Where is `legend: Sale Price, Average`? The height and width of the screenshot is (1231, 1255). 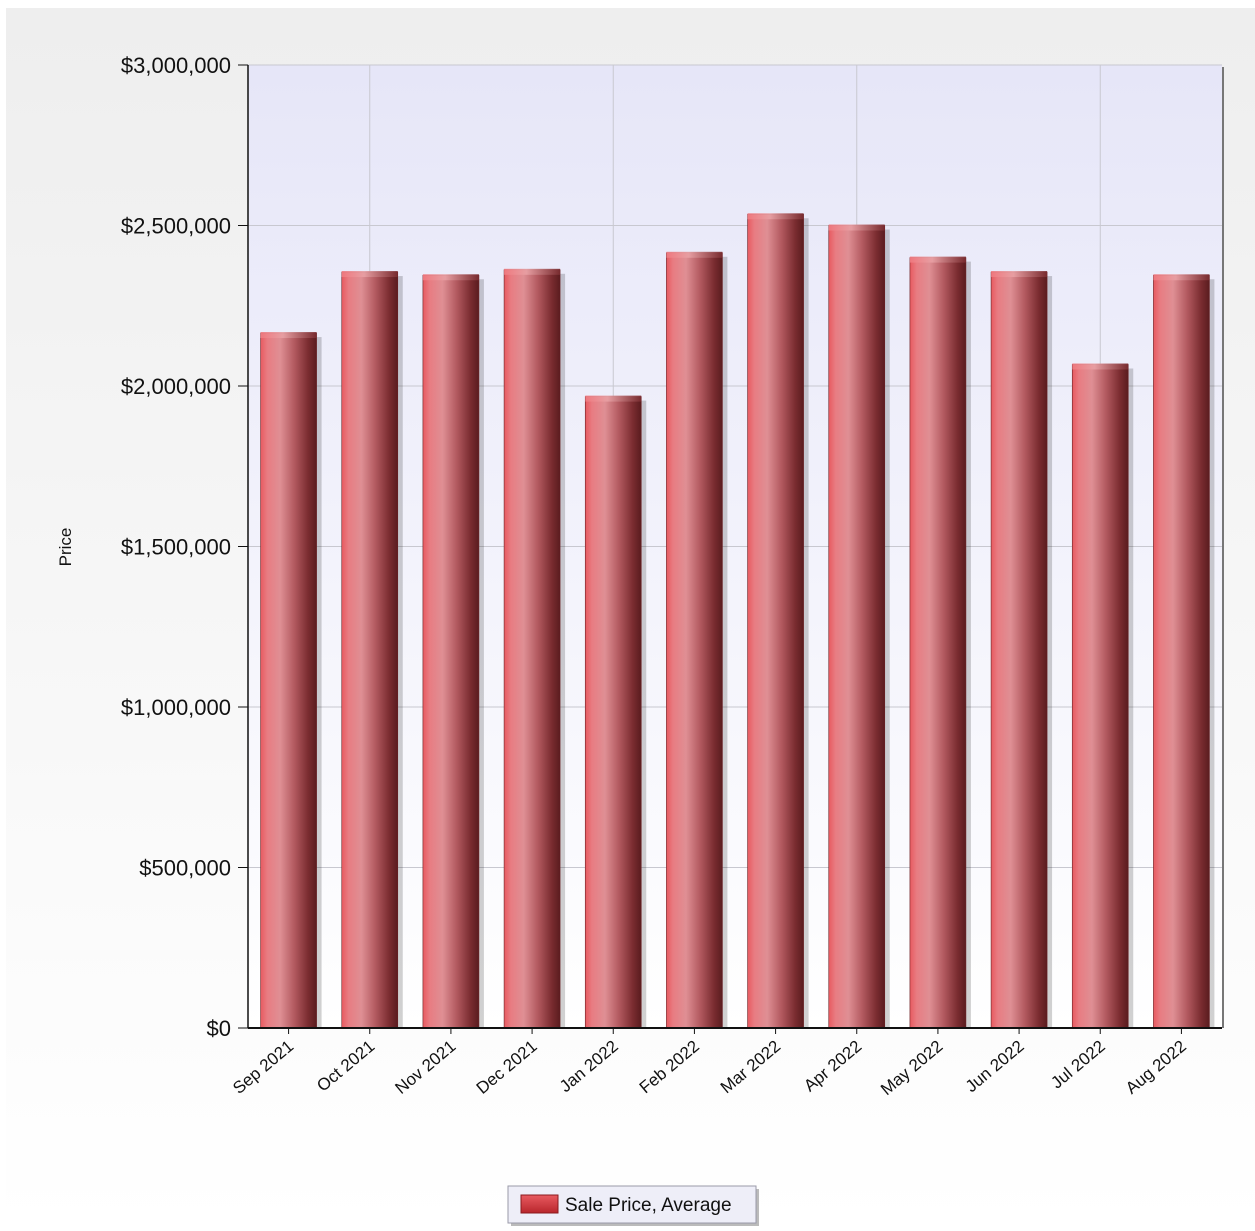
legend: Sale Price, Average is located at coordinates (633, 1205).